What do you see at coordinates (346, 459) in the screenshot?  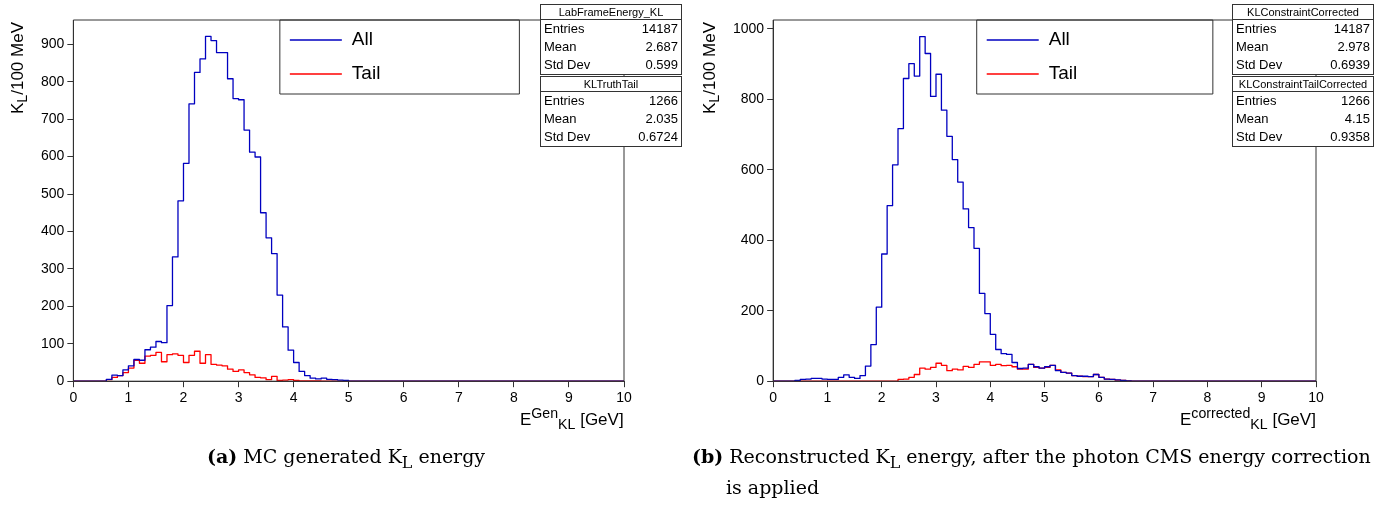 I see `text: (a) MC generated K$_{L}$ energy` at bounding box center [346, 459].